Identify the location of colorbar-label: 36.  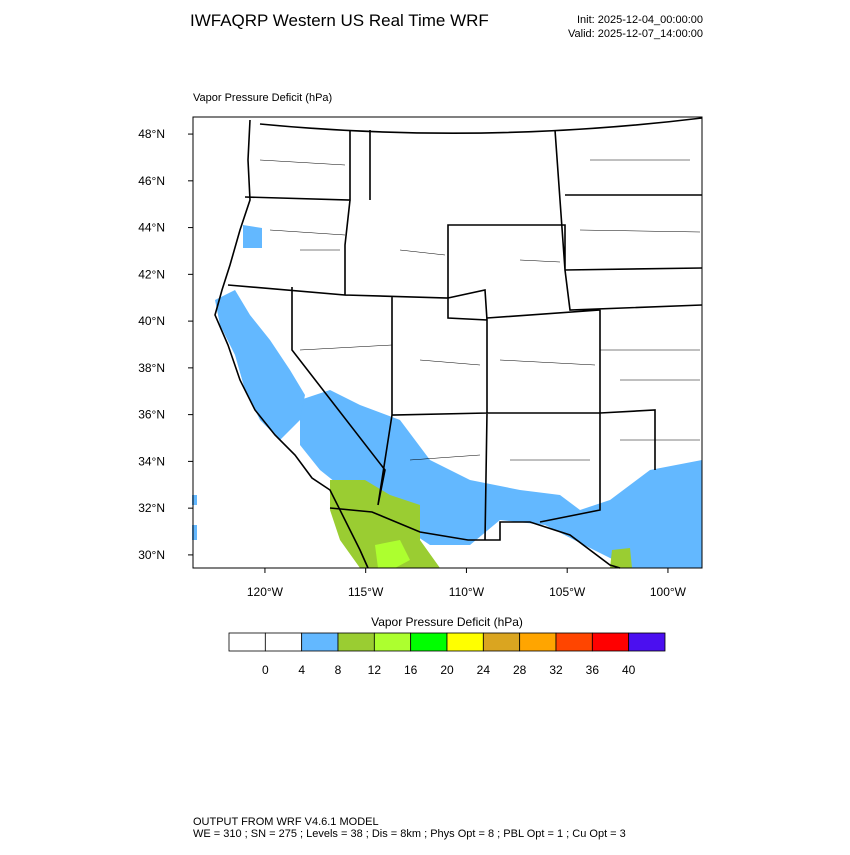
(593, 670).